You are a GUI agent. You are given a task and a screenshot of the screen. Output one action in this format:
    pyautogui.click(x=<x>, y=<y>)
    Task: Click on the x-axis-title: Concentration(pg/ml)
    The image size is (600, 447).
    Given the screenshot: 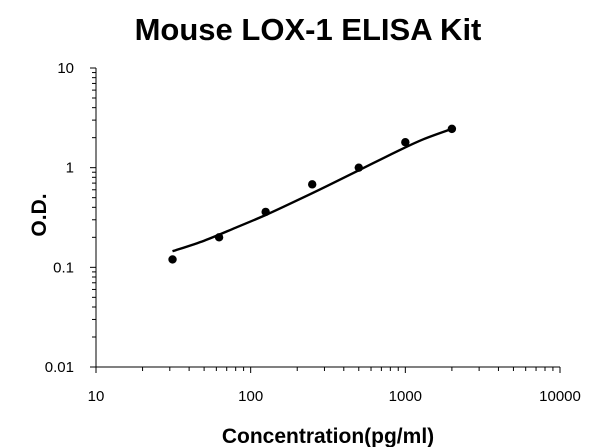 What is the action you would take?
    pyautogui.click(x=328, y=436)
    